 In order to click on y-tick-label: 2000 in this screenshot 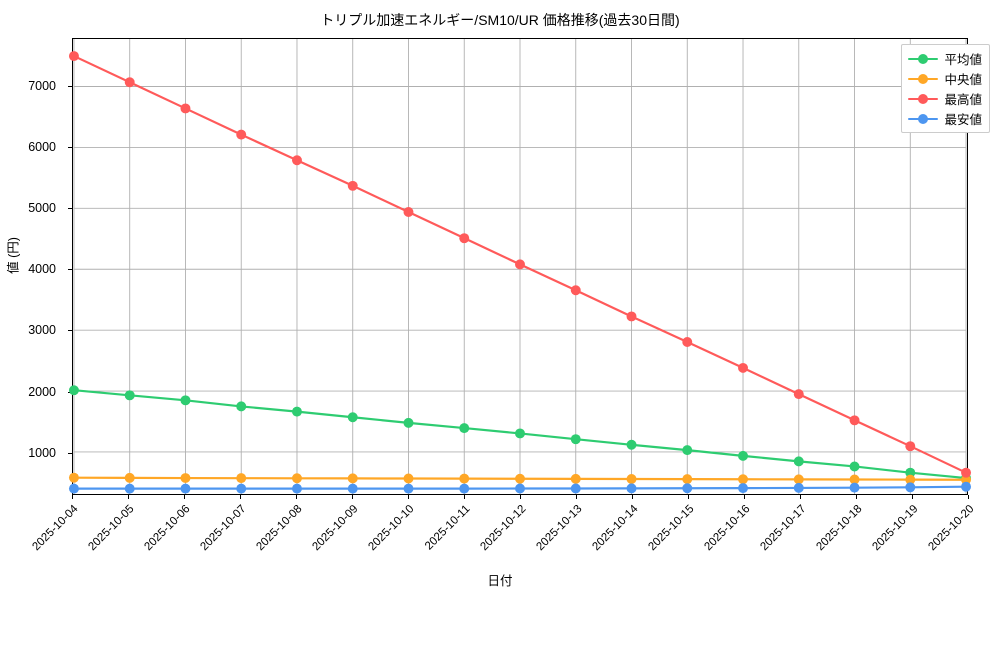, I will do `click(42, 391)`.